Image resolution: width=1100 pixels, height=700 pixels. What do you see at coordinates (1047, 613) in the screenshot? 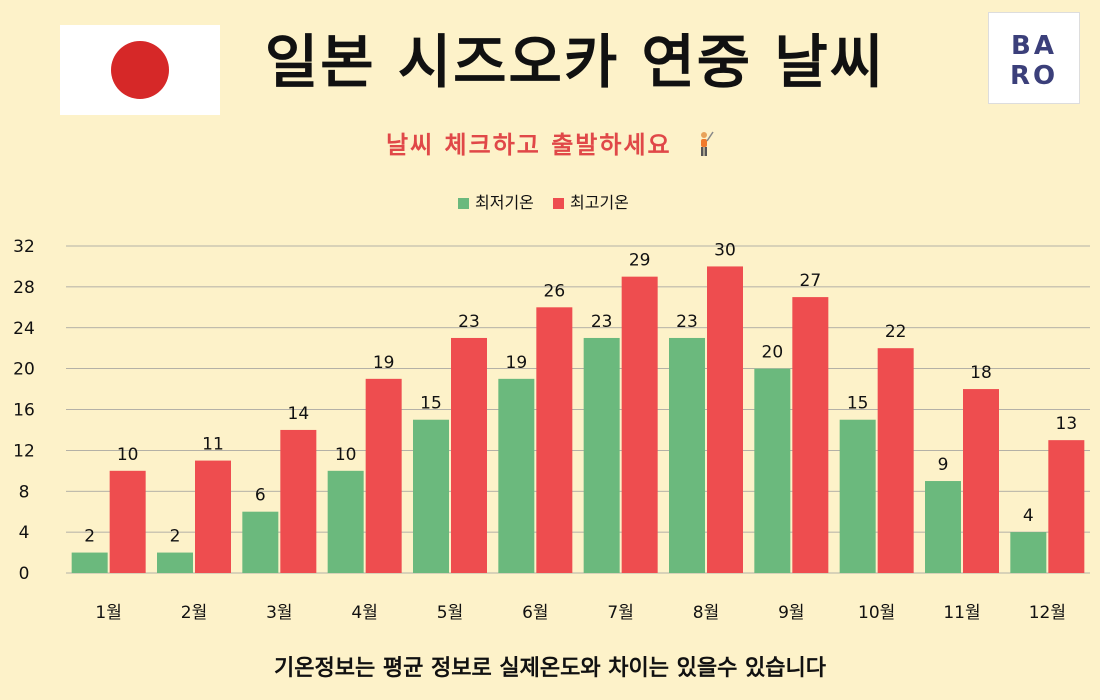
I see `x-tick-label: 12월` at bounding box center [1047, 613].